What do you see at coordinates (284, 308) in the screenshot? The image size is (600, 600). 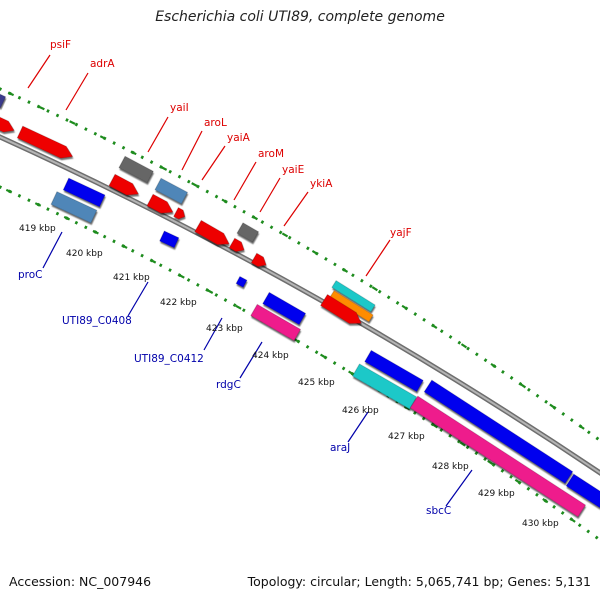 I see `gene-UTI89_C0412-blue` at bounding box center [284, 308].